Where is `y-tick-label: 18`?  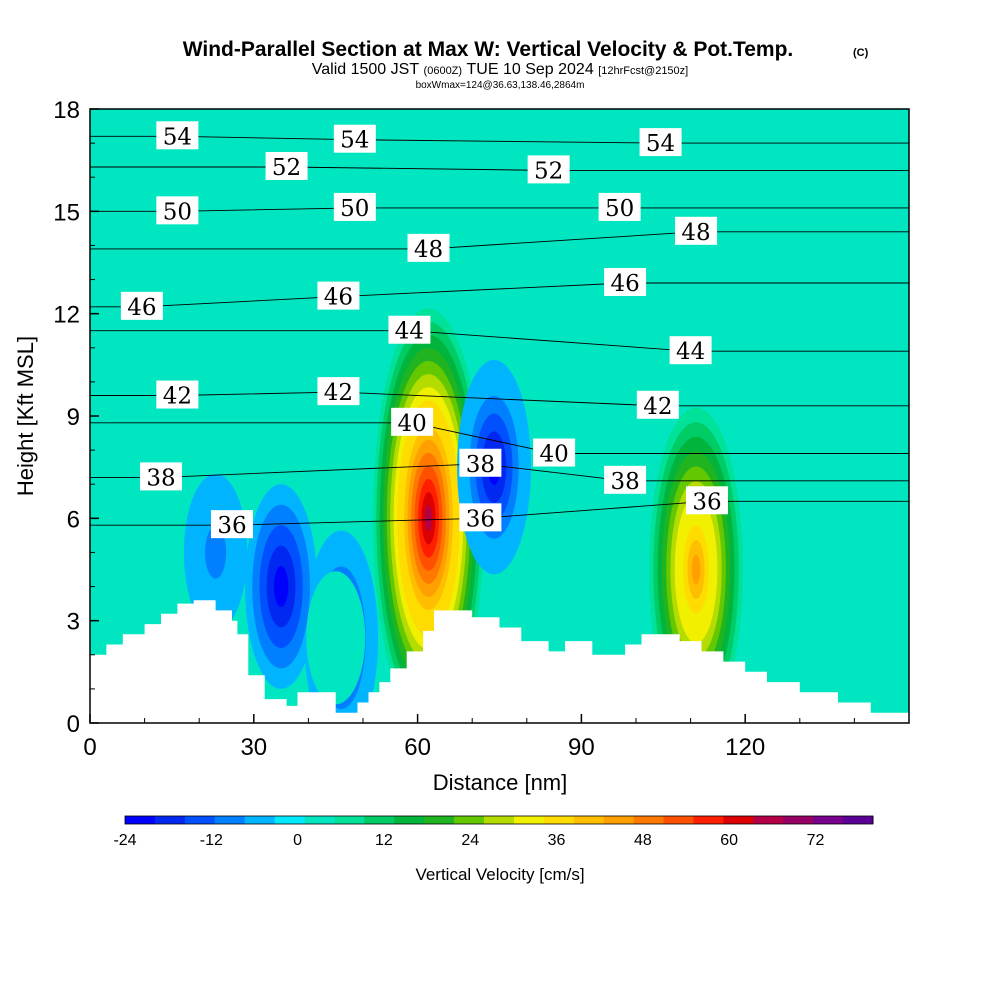 y-tick-label: 18 is located at coordinates (66, 110).